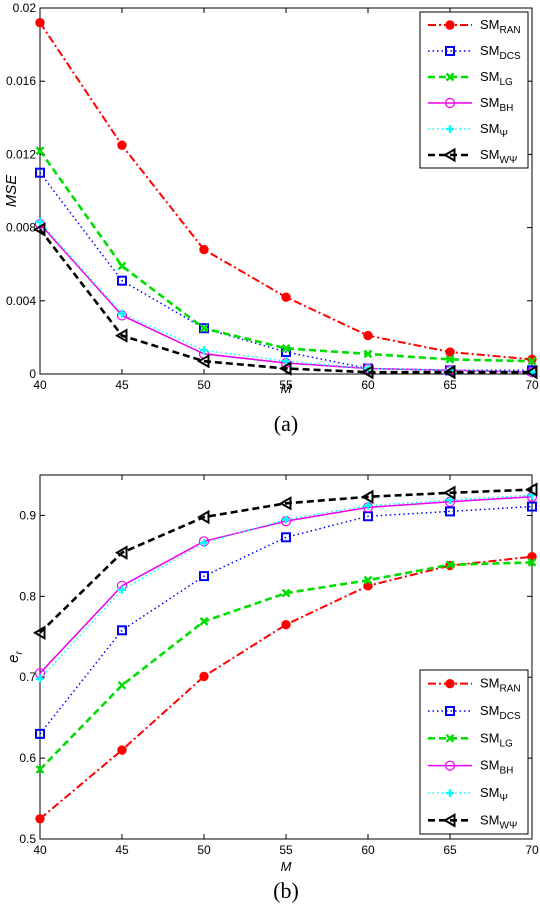 Image resolution: width=540 pixels, height=906 pixels. What do you see at coordinates (286, 388) in the screenshot?
I see `panel-a-x-axis-label: M` at bounding box center [286, 388].